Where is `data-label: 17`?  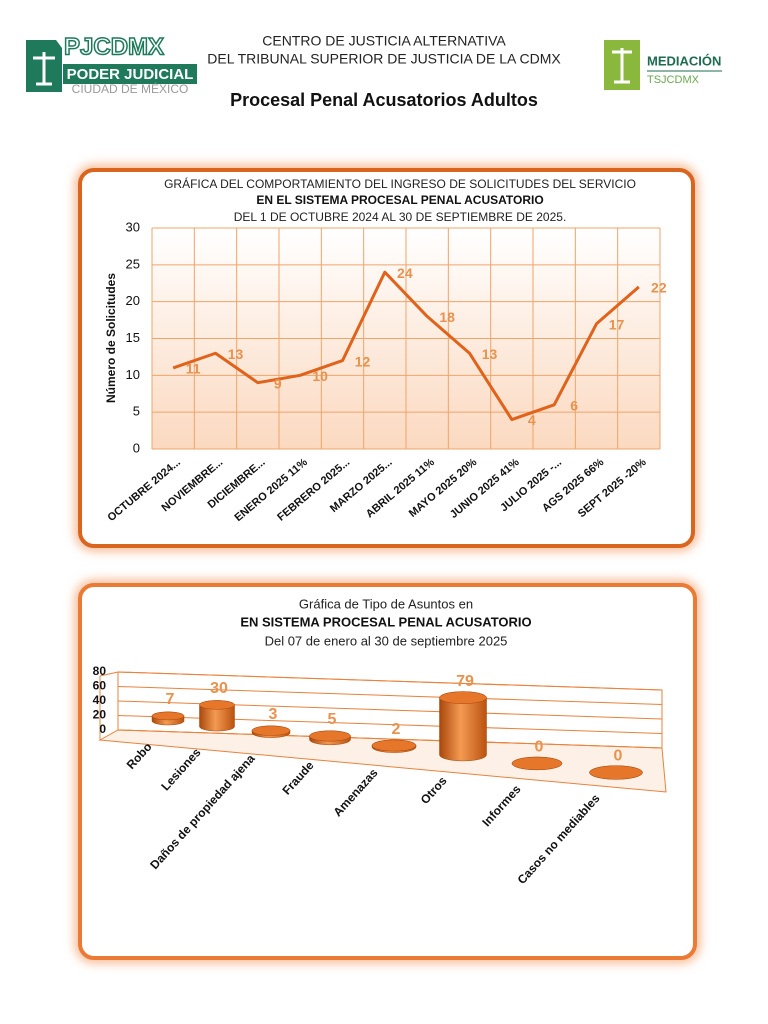
data-label: 17 is located at coordinates (617, 324).